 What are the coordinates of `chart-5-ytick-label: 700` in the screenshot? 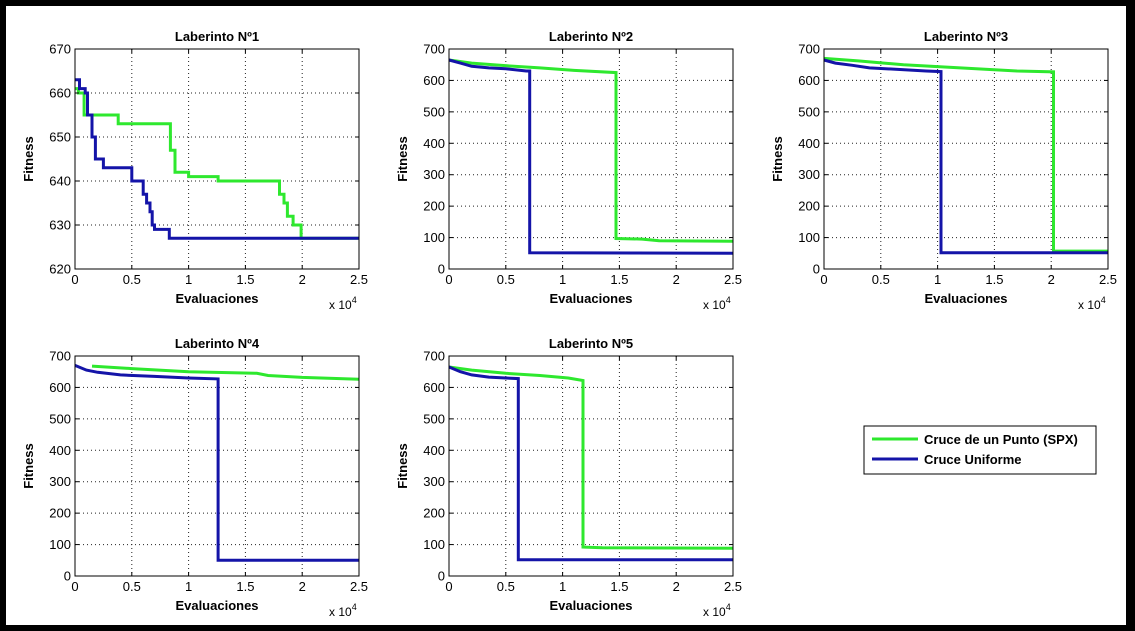 It's located at (434, 356).